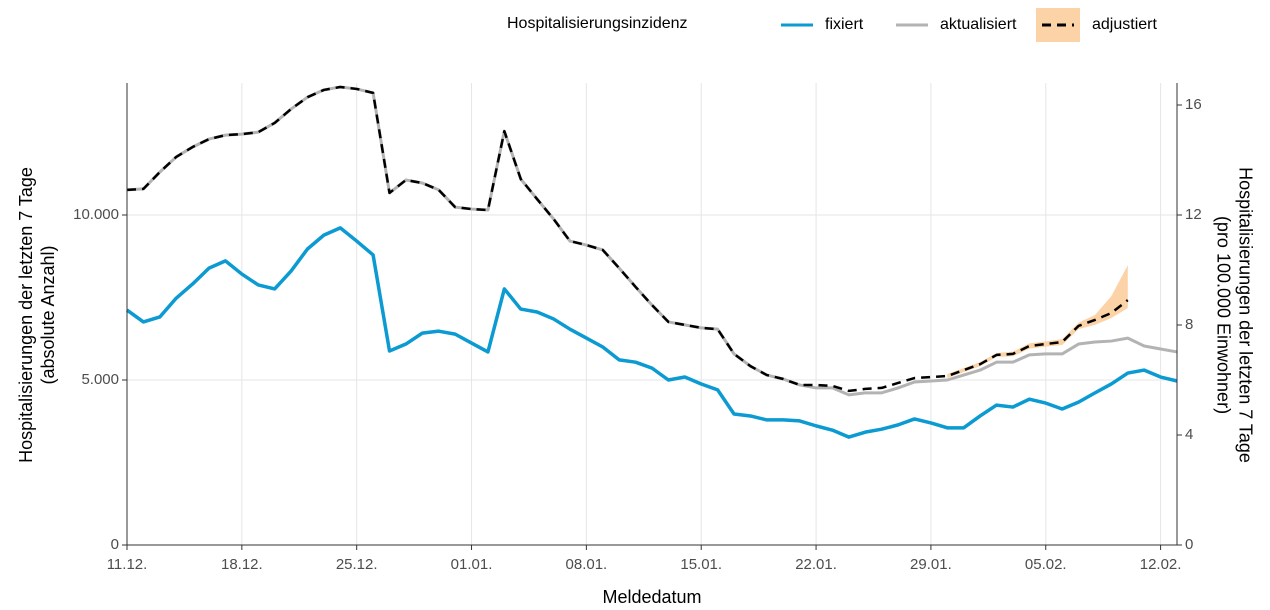 This screenshot has width=1270, height=610. Describe the element at coordinates (1124, 24) in the screenshot. I see `legend-label: adjustiert` at that location.